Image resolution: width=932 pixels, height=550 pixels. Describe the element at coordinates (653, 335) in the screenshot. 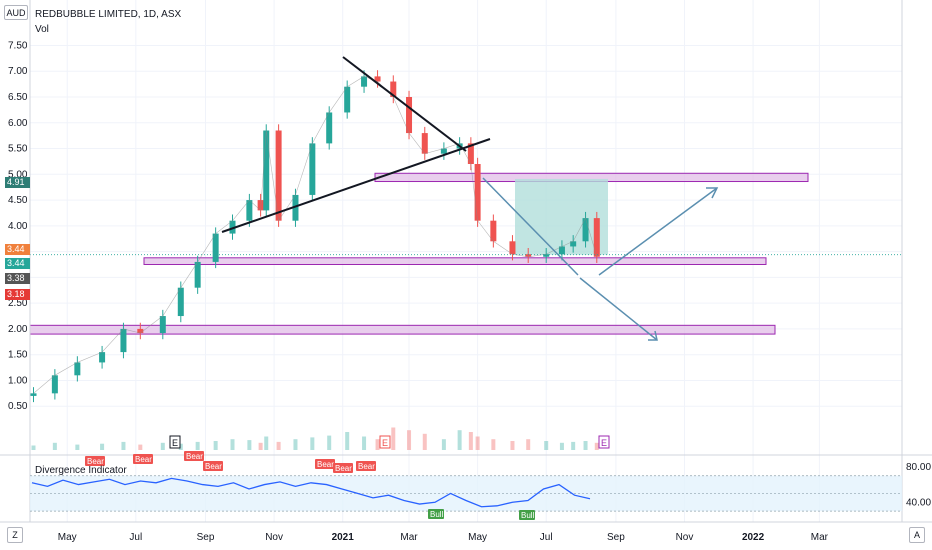

I see `arrow-breakdown-head` at that location.